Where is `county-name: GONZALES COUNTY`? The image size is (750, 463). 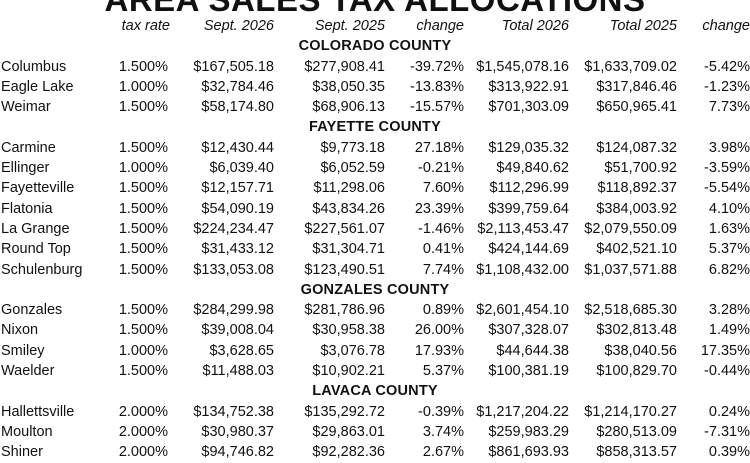
county-name: GONZALES COUNTY is located at coordinates (375, 289).